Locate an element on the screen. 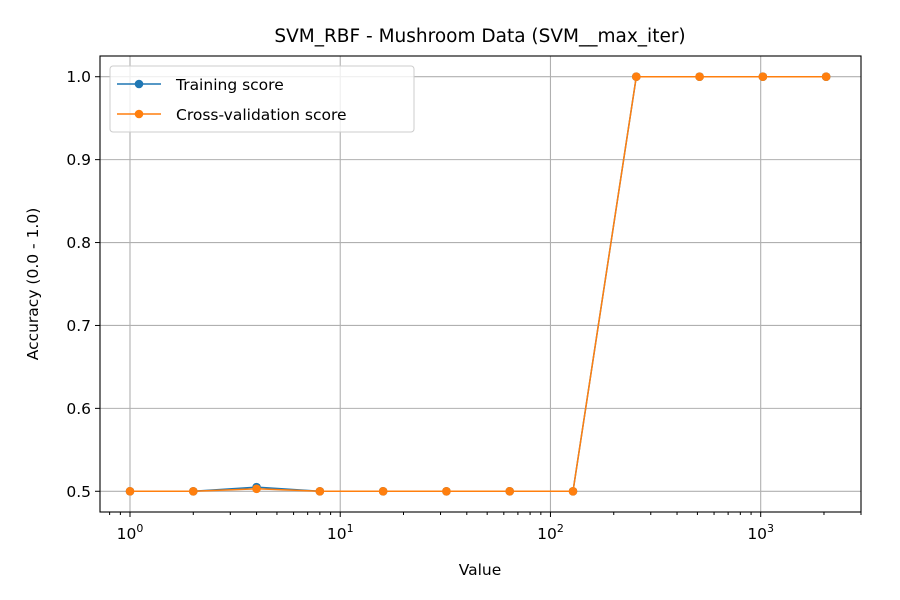  legend-label-cross-validation: Cross-validation score is located at coordinates (261, 115).